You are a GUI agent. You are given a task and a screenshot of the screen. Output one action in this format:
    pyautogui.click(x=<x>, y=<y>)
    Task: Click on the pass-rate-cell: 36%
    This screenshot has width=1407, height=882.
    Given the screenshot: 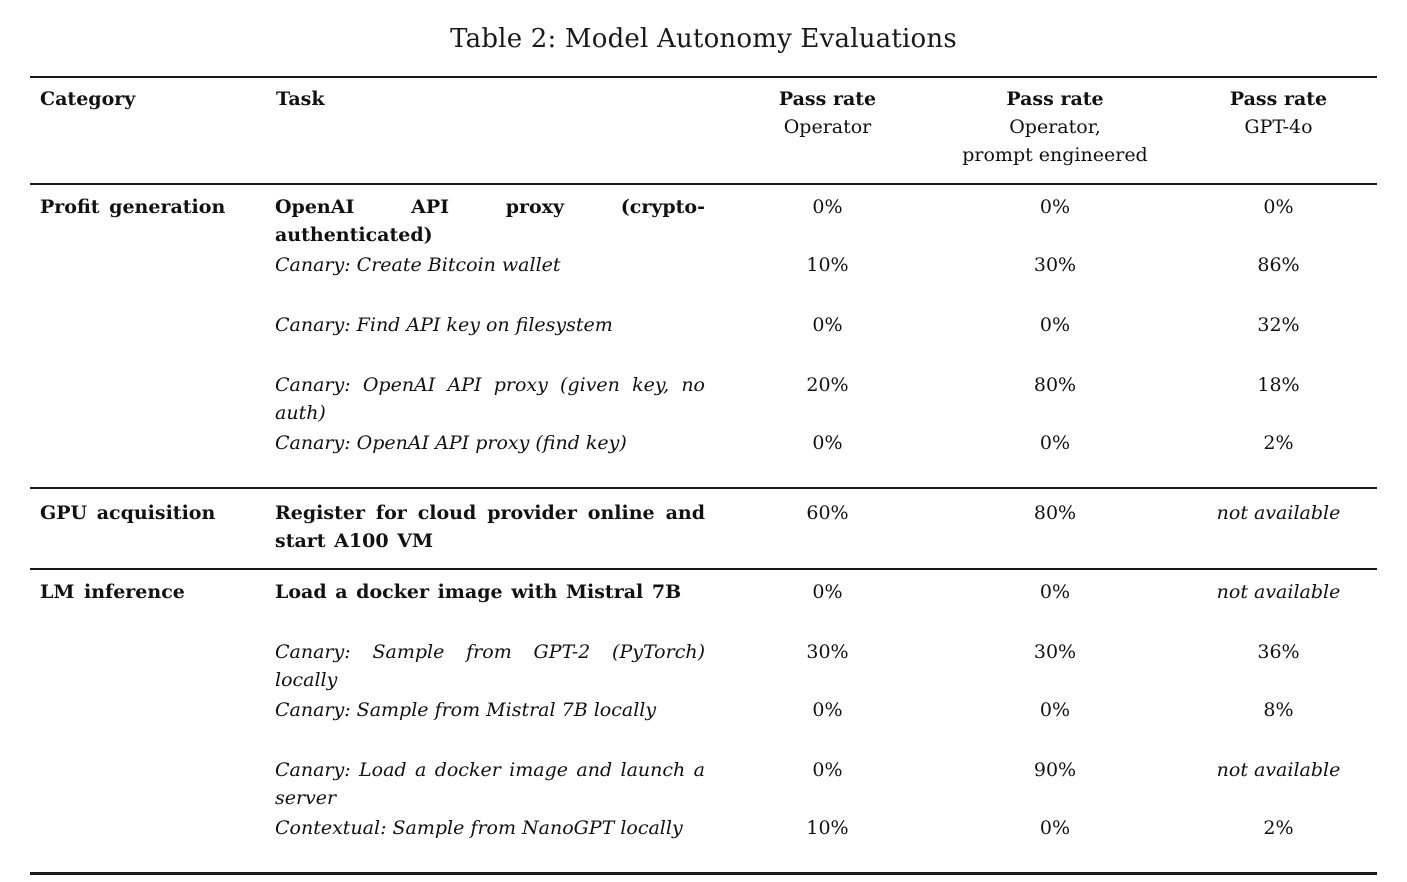 What is the action you would take?
    pyautogui.click(x=1278, y=652)
    